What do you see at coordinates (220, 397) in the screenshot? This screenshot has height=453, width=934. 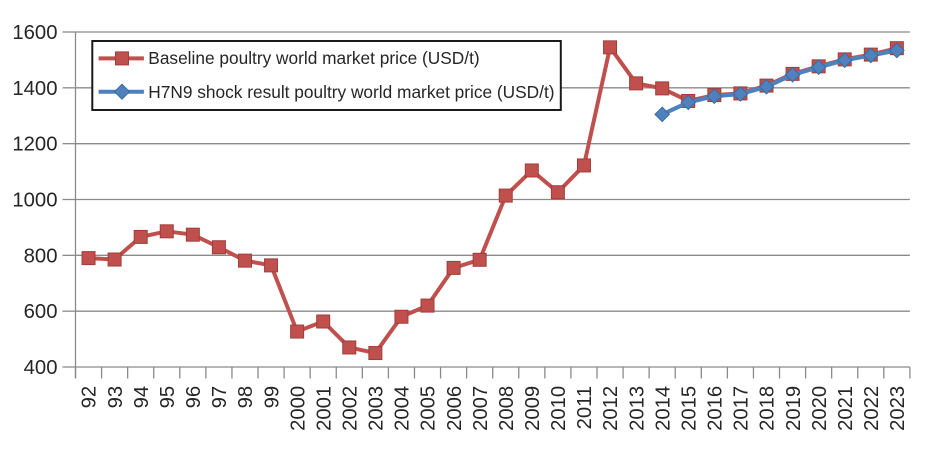 I see `svg-text: 97` at bounding box center [220, 397].